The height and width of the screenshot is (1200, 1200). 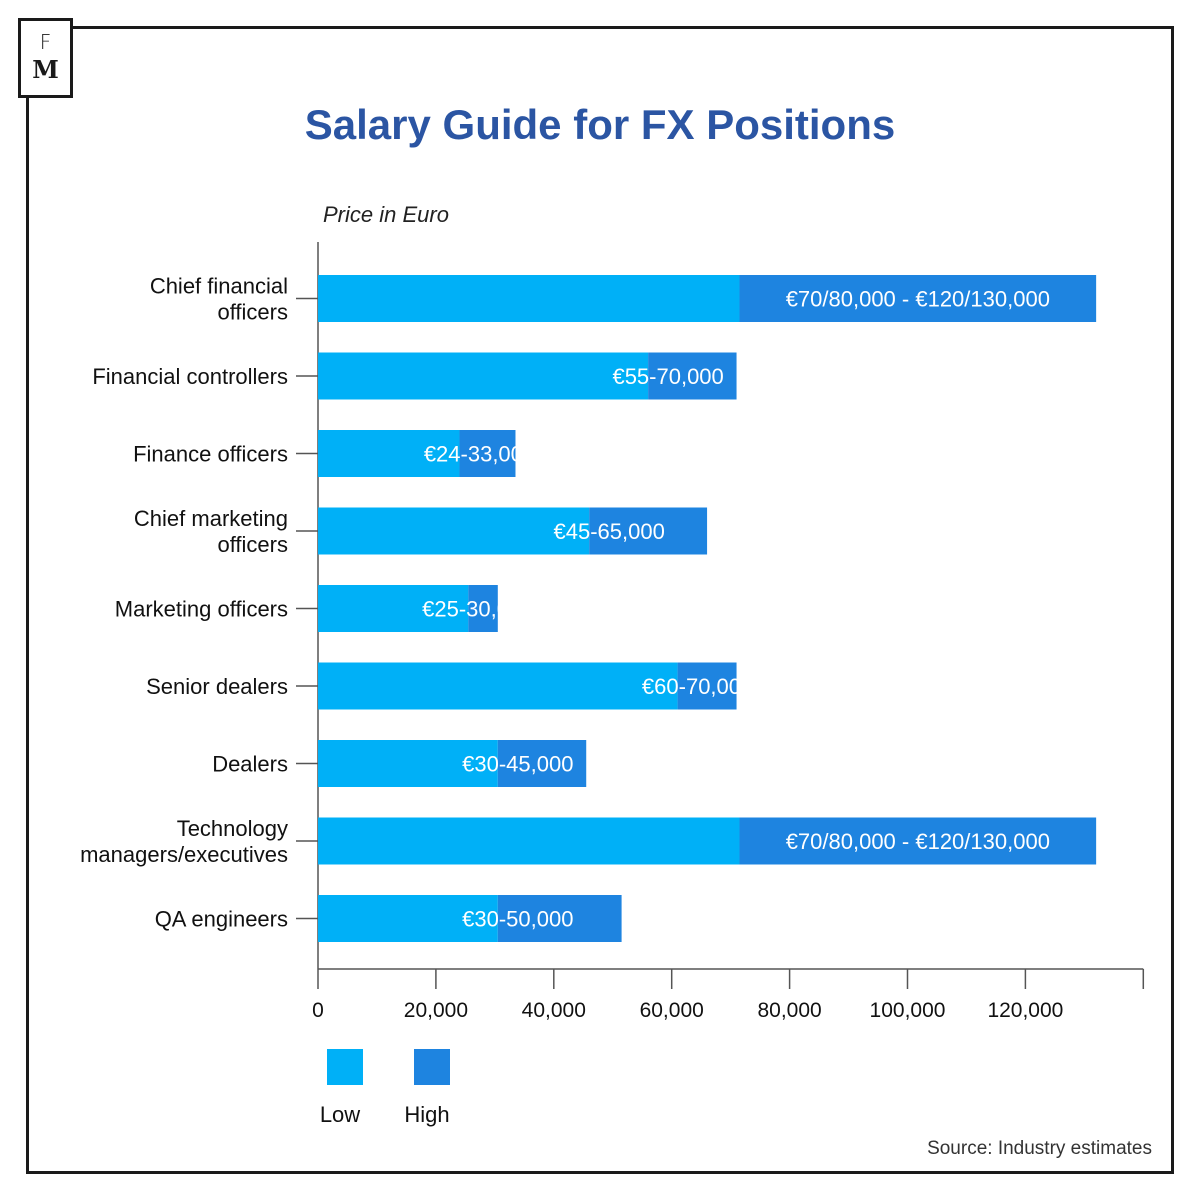 I want to click on legend-swatch-high, so click(x=432, y=1067).